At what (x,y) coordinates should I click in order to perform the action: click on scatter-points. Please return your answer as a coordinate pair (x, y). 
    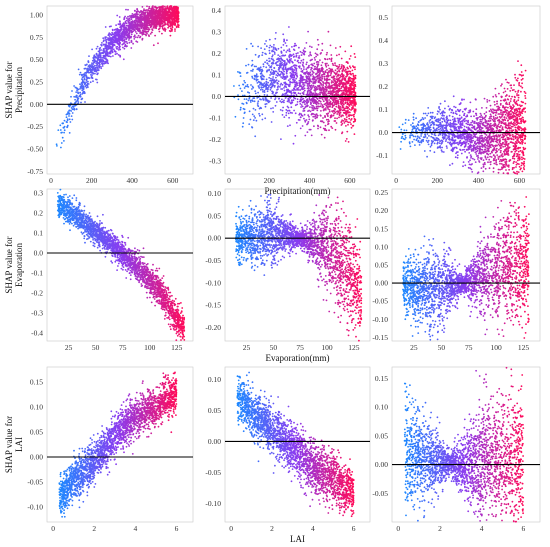
    Looking at the image, I should click on (118, 76).